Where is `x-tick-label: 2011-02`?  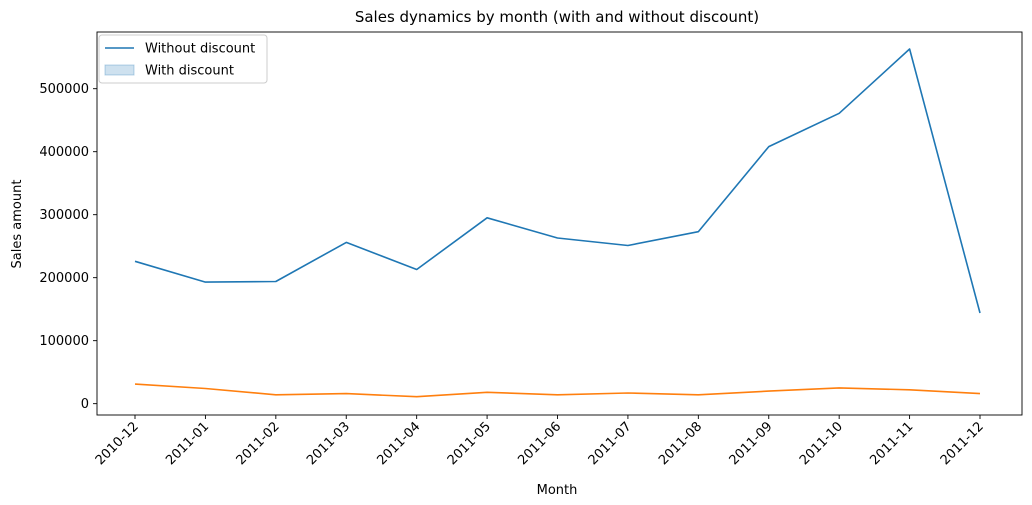 x-tick-label: 2011-02 is located at coordinates (258, 443).